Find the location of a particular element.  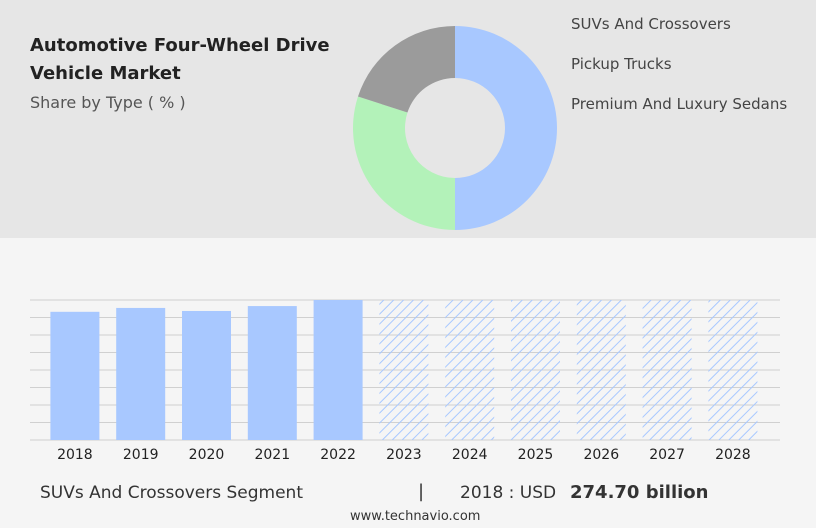

chart-subtitle: Share by Type ( % ) is located at coordinates (108, 102).